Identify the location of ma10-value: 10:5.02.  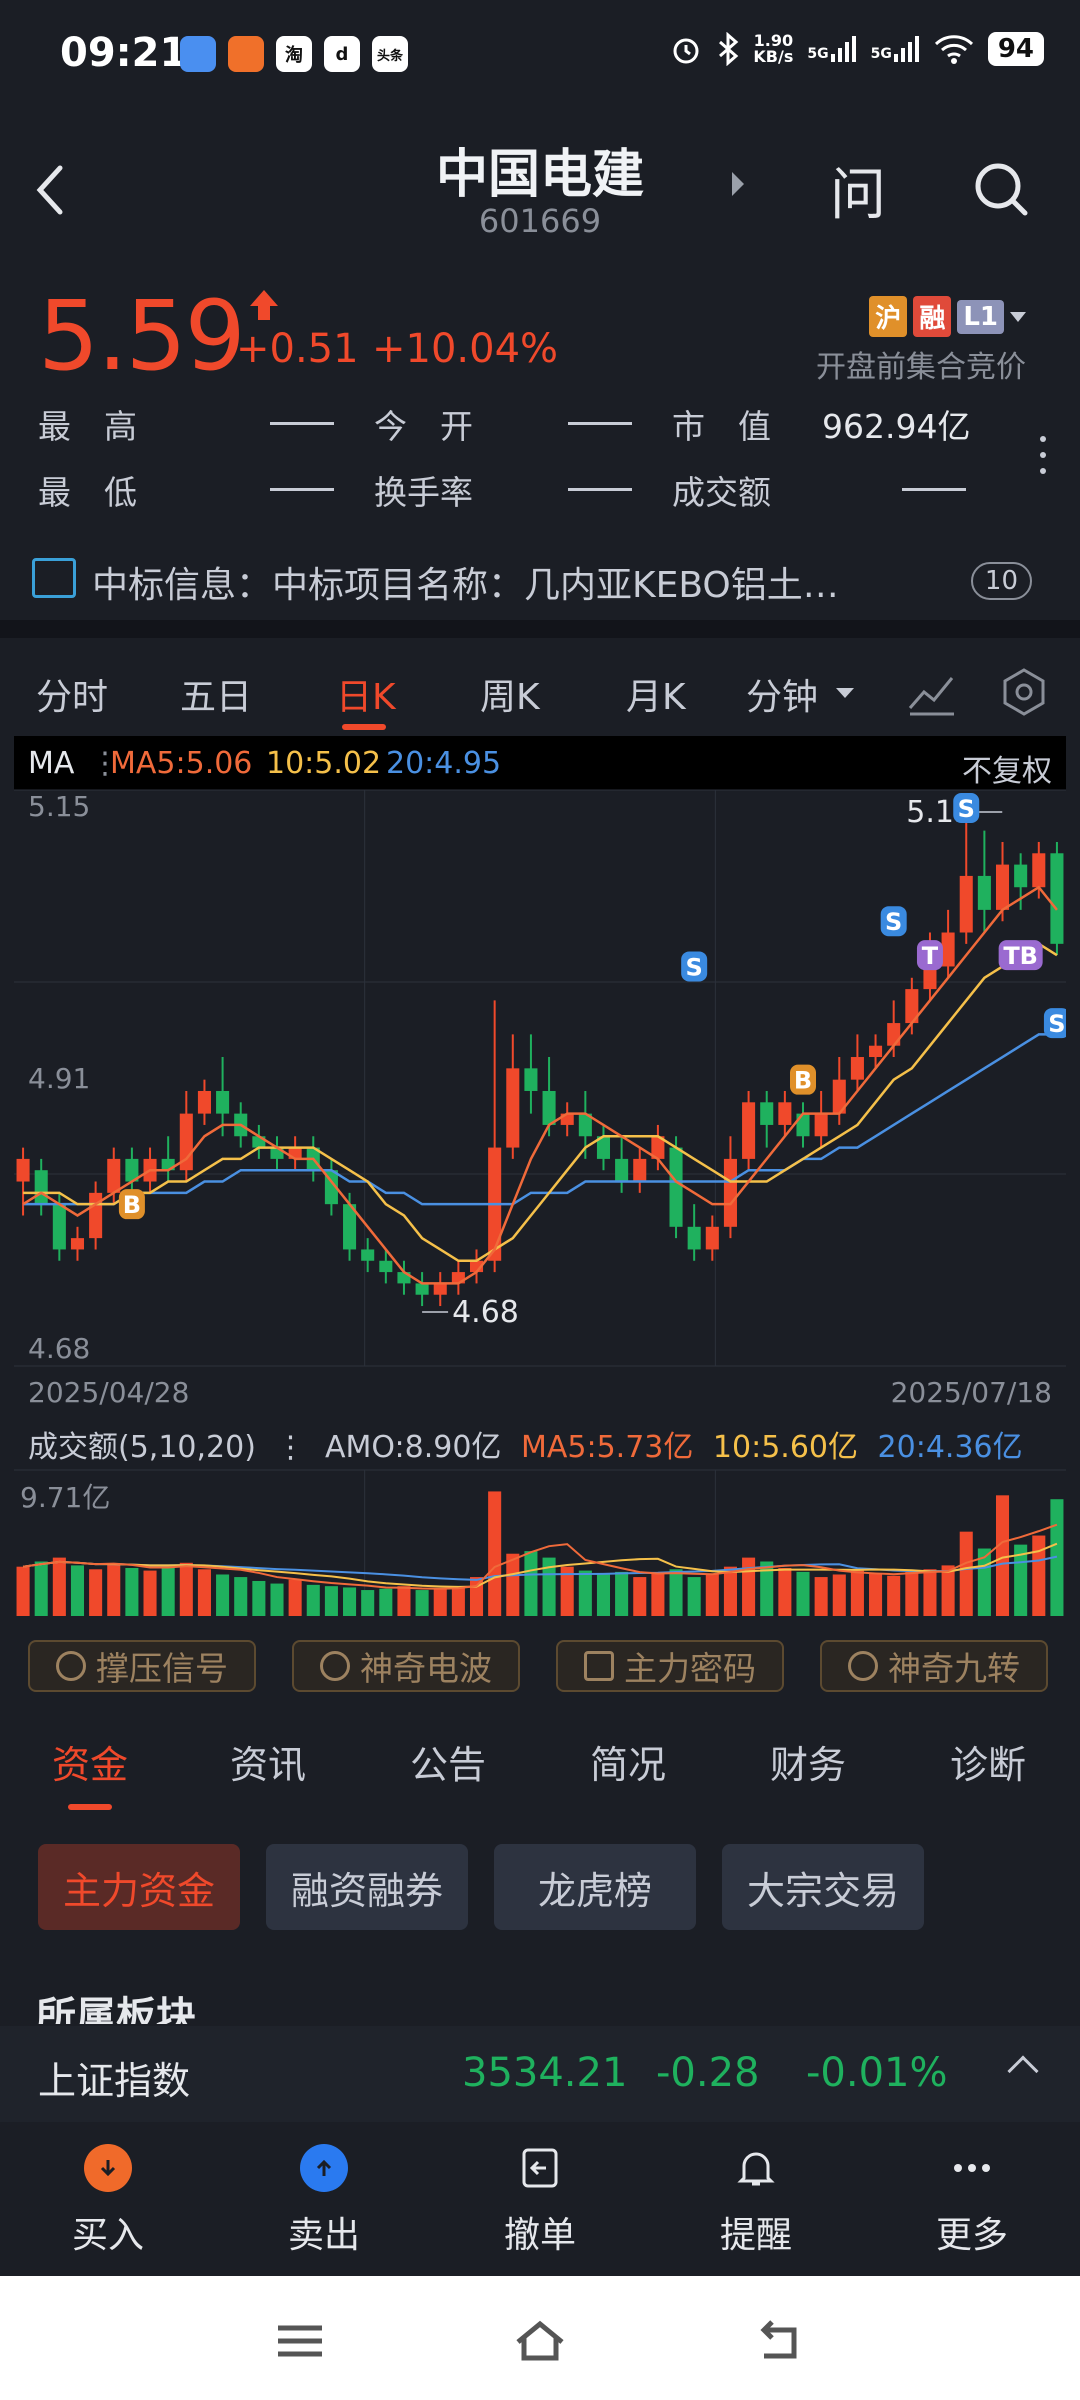
(324, 763).